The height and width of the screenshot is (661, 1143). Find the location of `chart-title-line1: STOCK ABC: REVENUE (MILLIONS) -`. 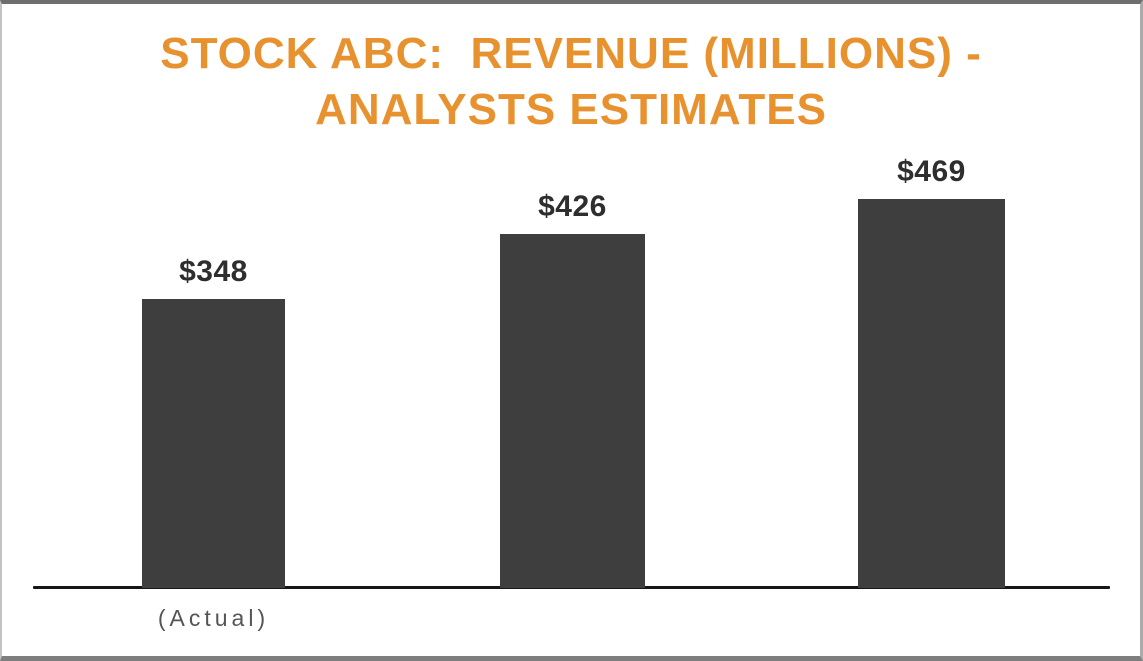

chart-title-line1: STOCK ABC: REVENUE (MILLIONS) - is located at coordinates (571, 53).